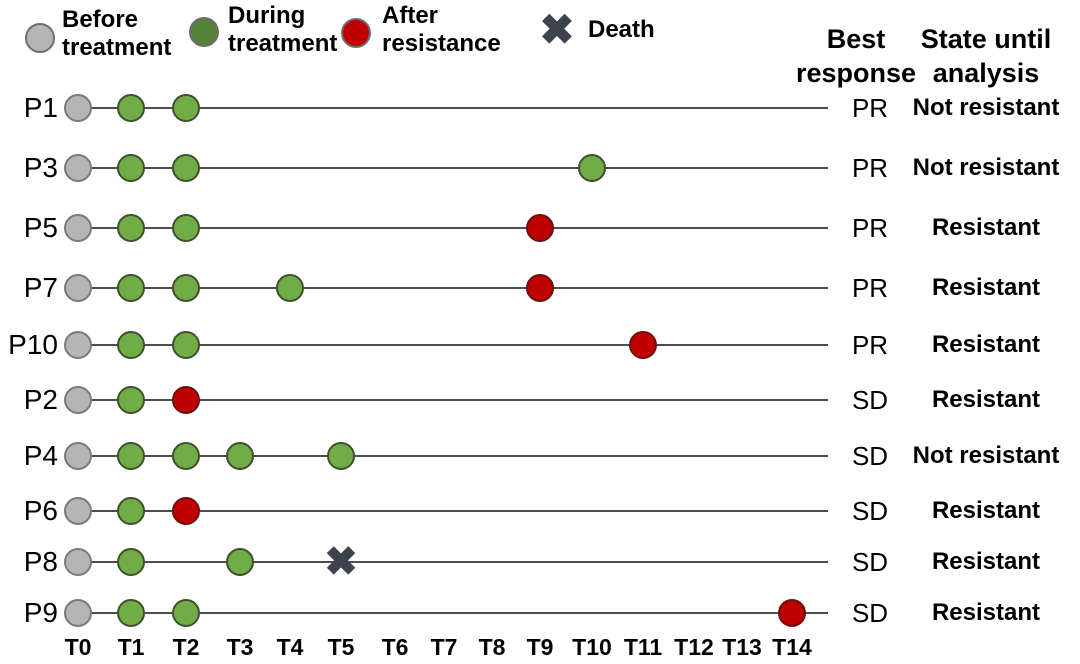 This screenshot has width=1080, height=664. I want to click on patient-label: P8, so click(40, 561).